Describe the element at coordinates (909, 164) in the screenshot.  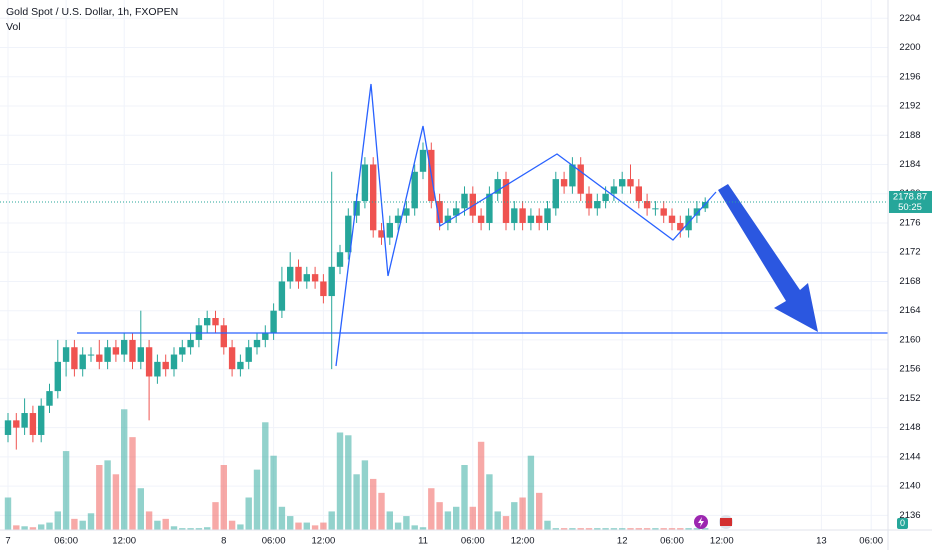
I see `y-tick-label: 2184` at that location.